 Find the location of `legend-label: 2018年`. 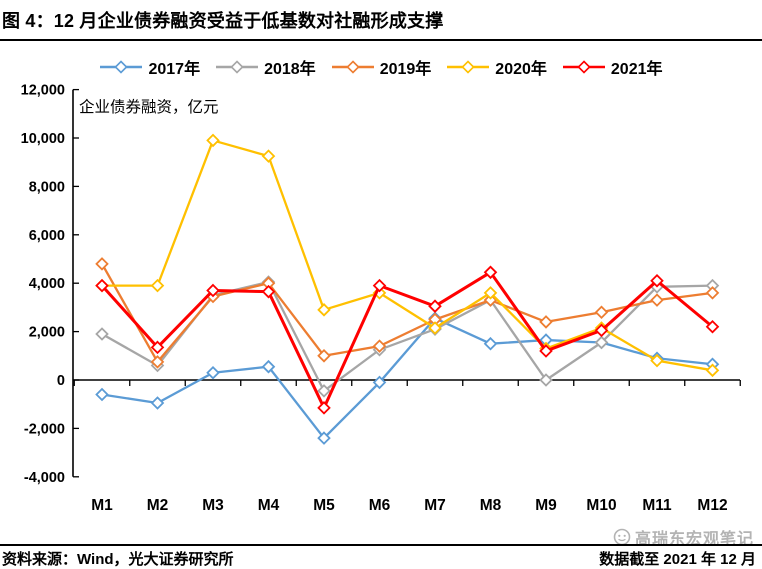

legend-label: 2018年 is located at coordinates (290, 69).